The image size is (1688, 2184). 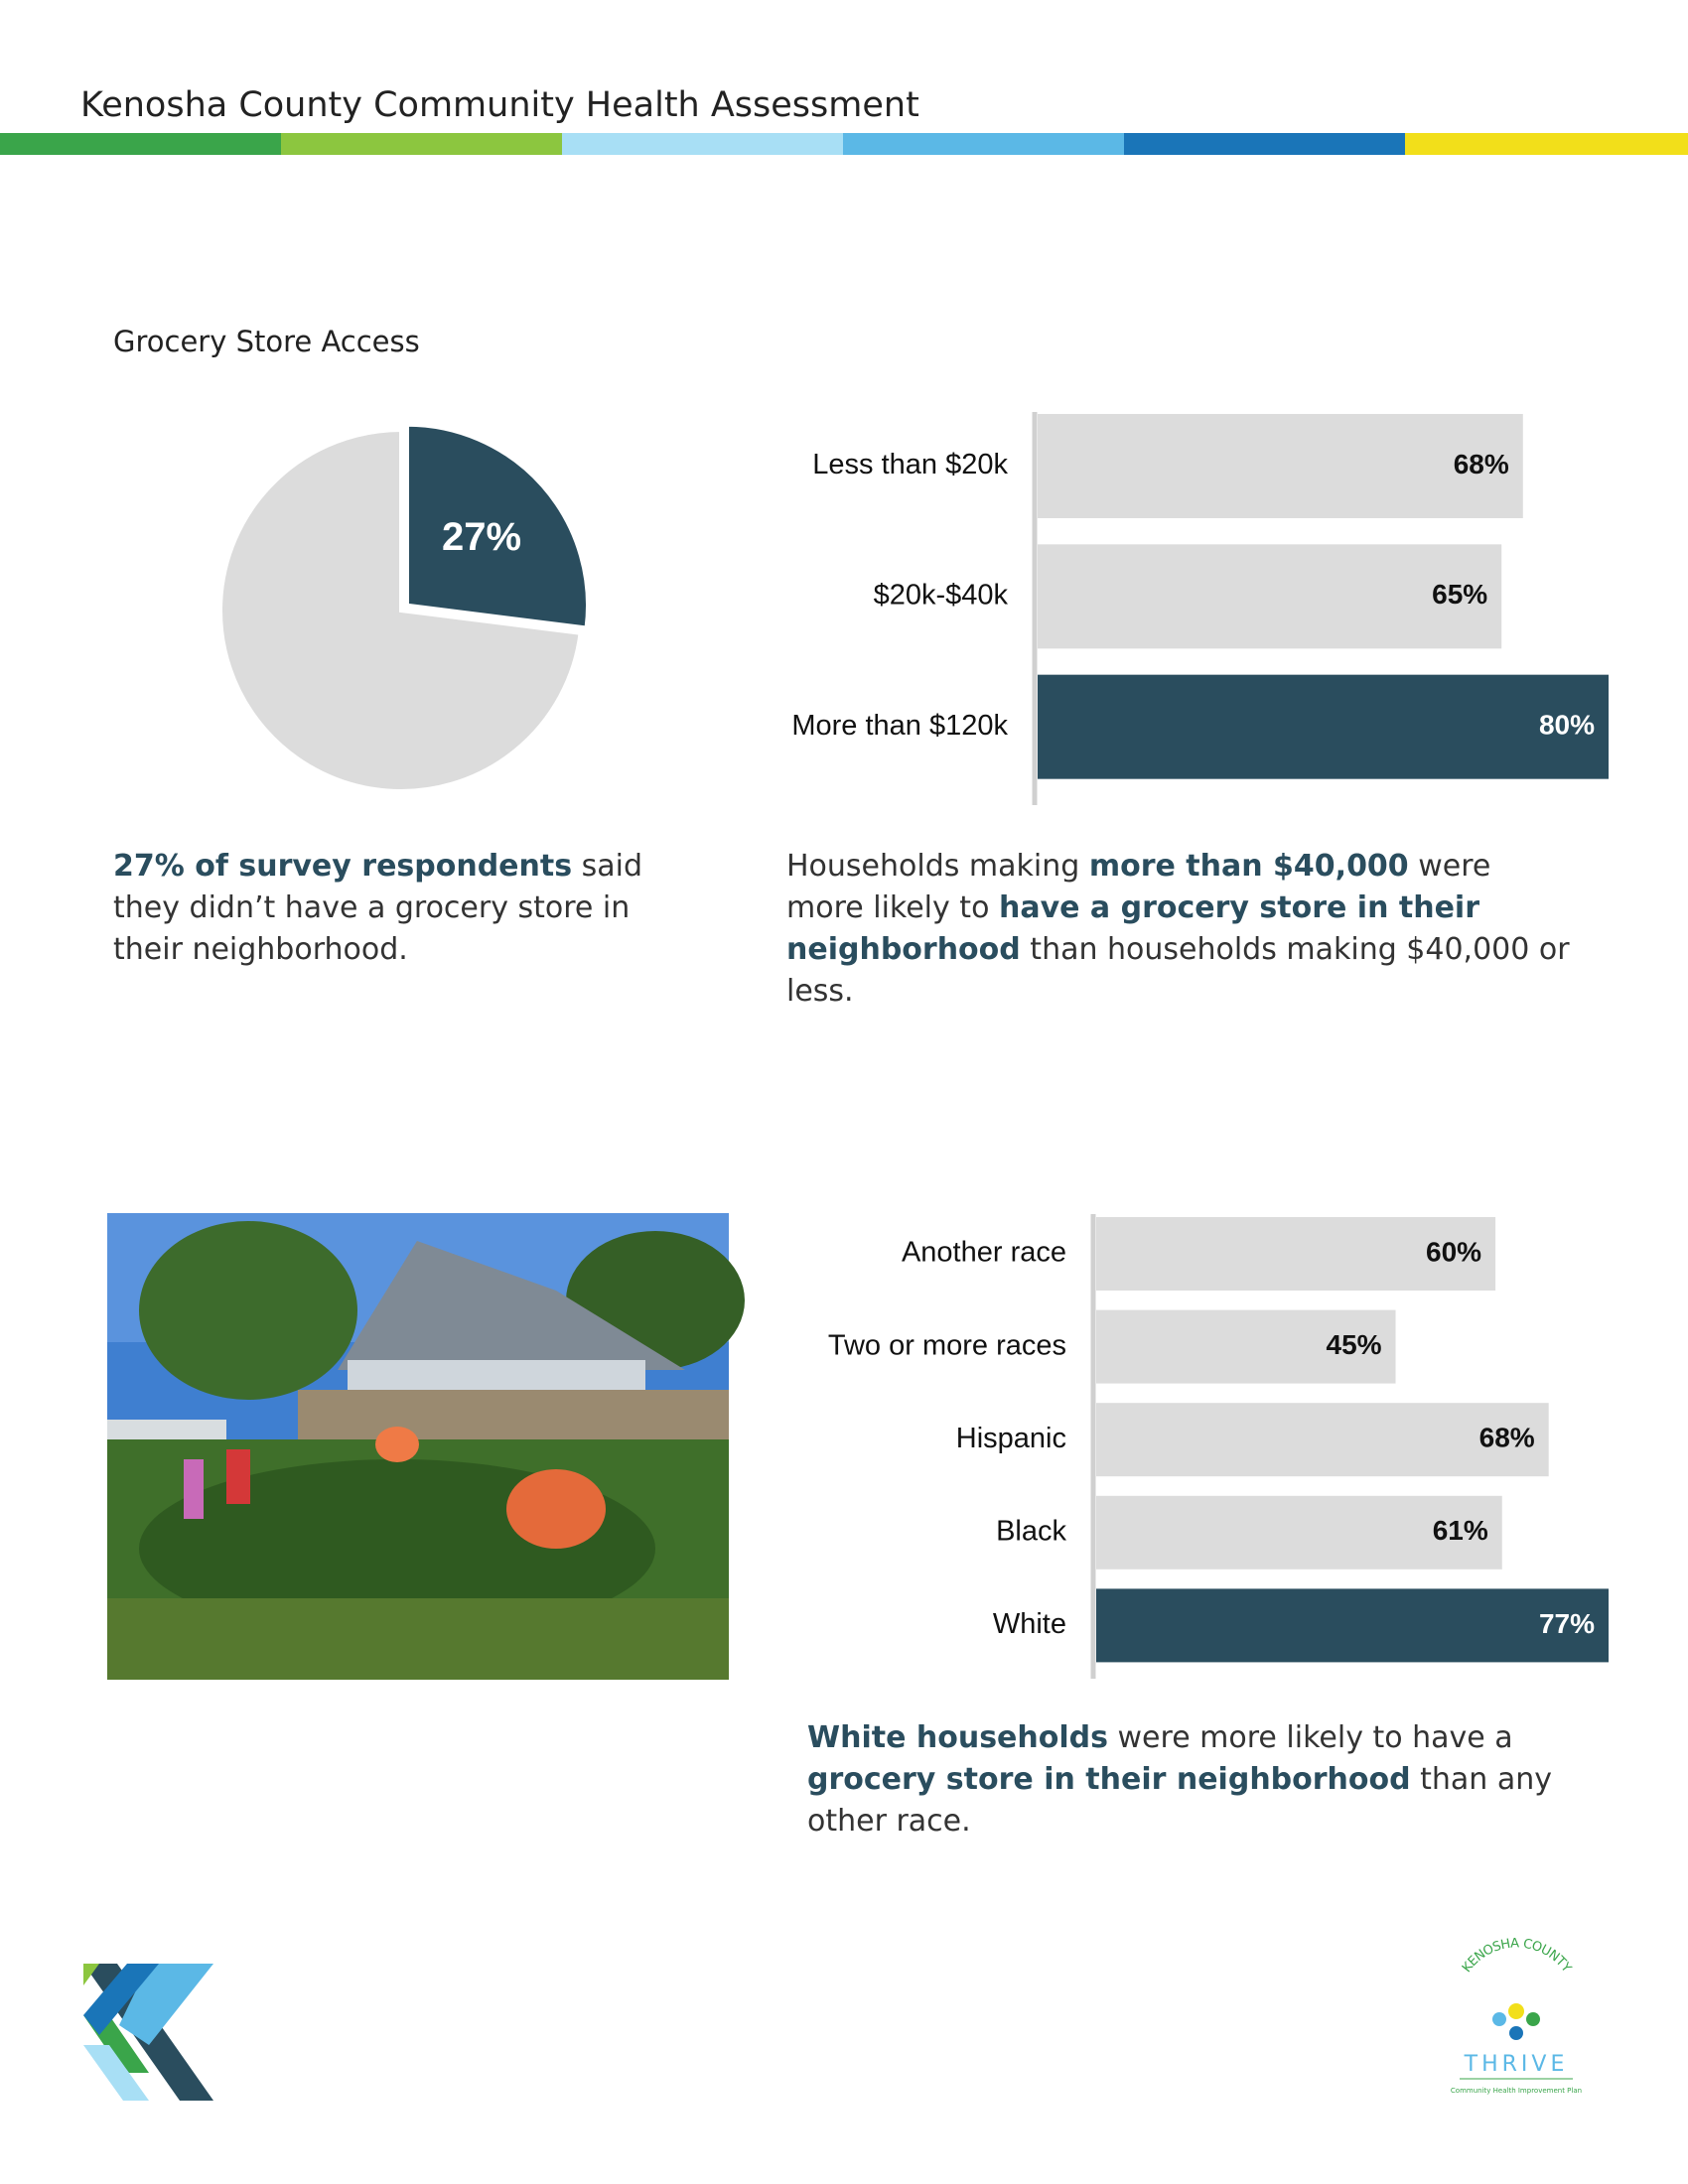 I want to click on data-label: 45%, so click(x=1354, y=1344).